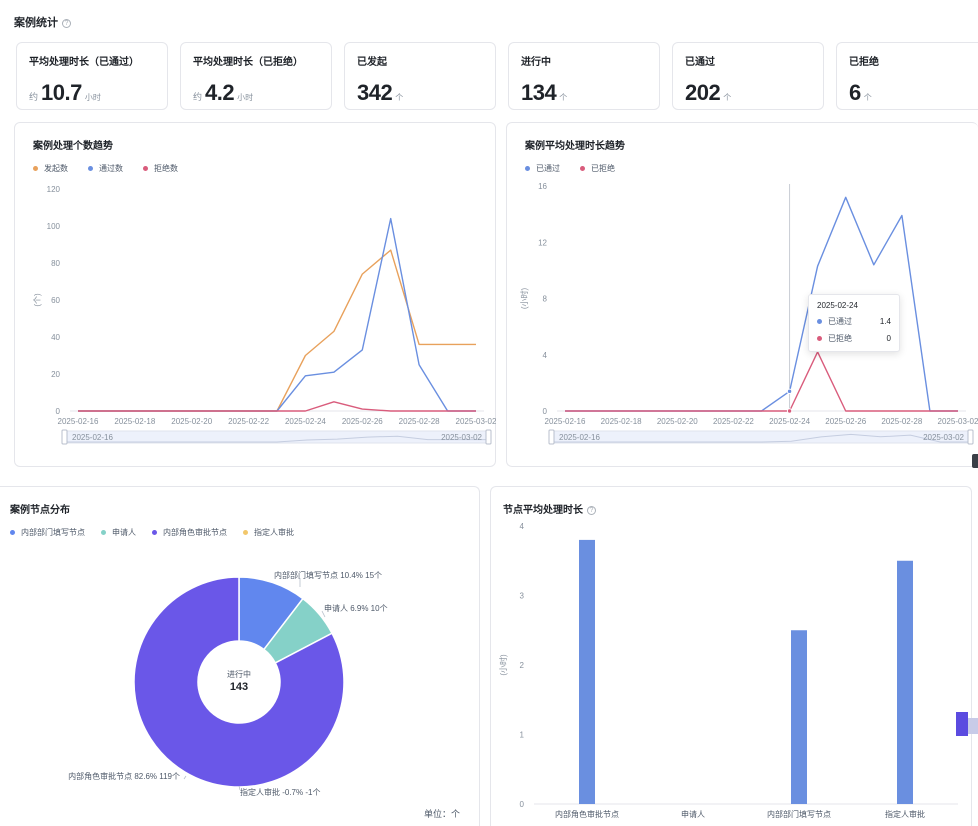  Describe the element at coordinates (819, 321) in the screenshot. I see `tooltip-dot` at that location.